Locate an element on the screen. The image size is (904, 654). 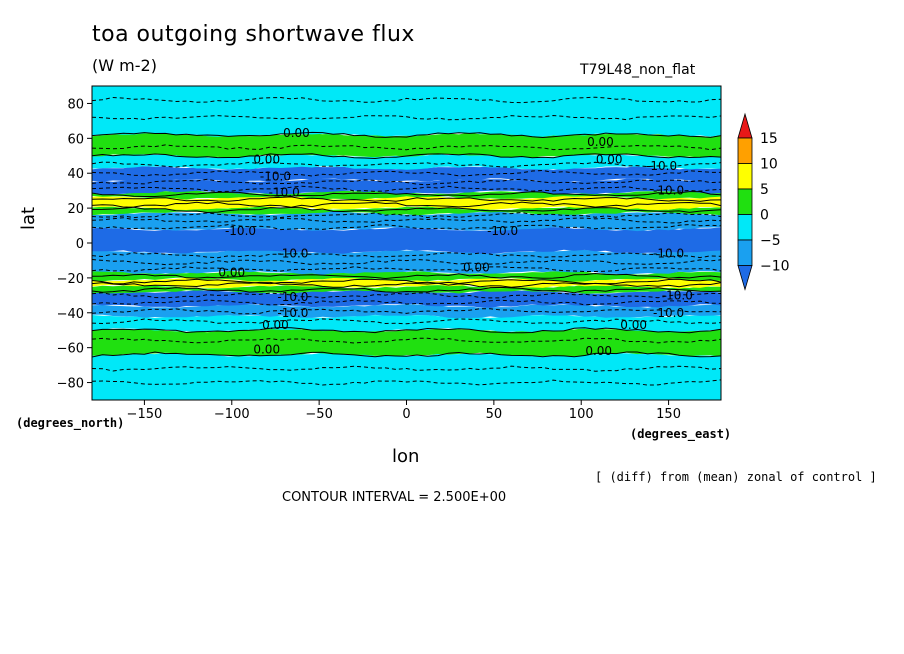
y-tick-label: −80 is located at coordinates (70, 384).